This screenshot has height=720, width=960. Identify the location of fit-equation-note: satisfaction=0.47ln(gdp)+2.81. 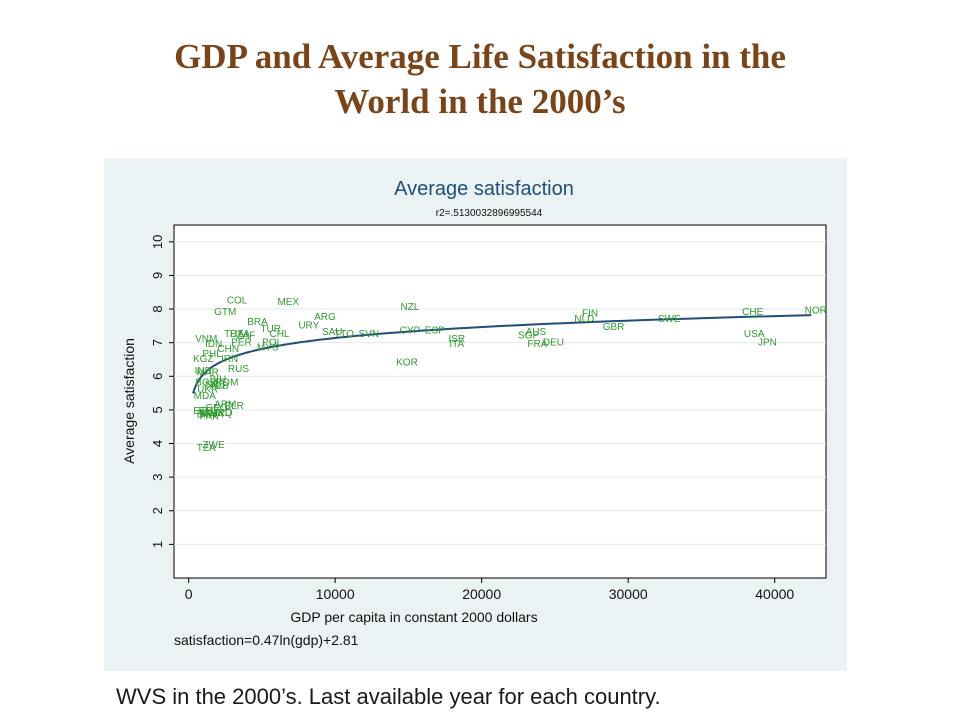
(266, 640).